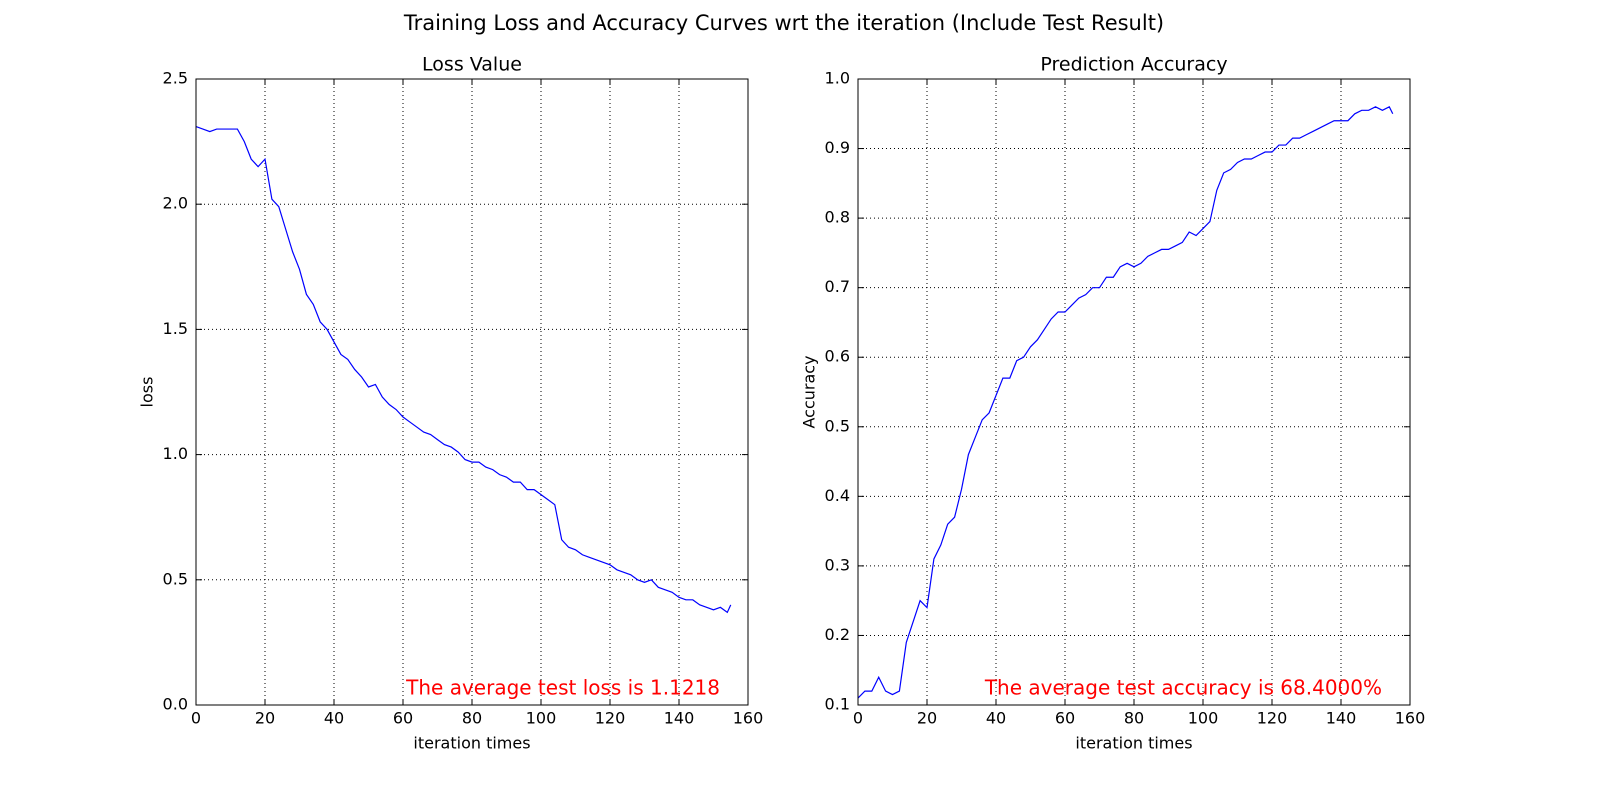 This screenshot has width=1600, height=800. I want to click on y-axis-label: loss, so click(147, 392).